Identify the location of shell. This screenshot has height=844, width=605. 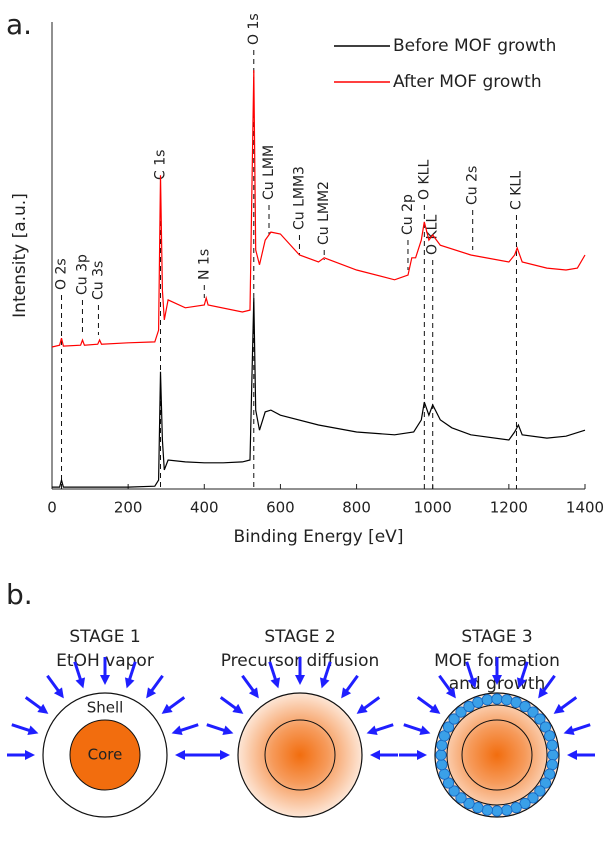
(300, 755).